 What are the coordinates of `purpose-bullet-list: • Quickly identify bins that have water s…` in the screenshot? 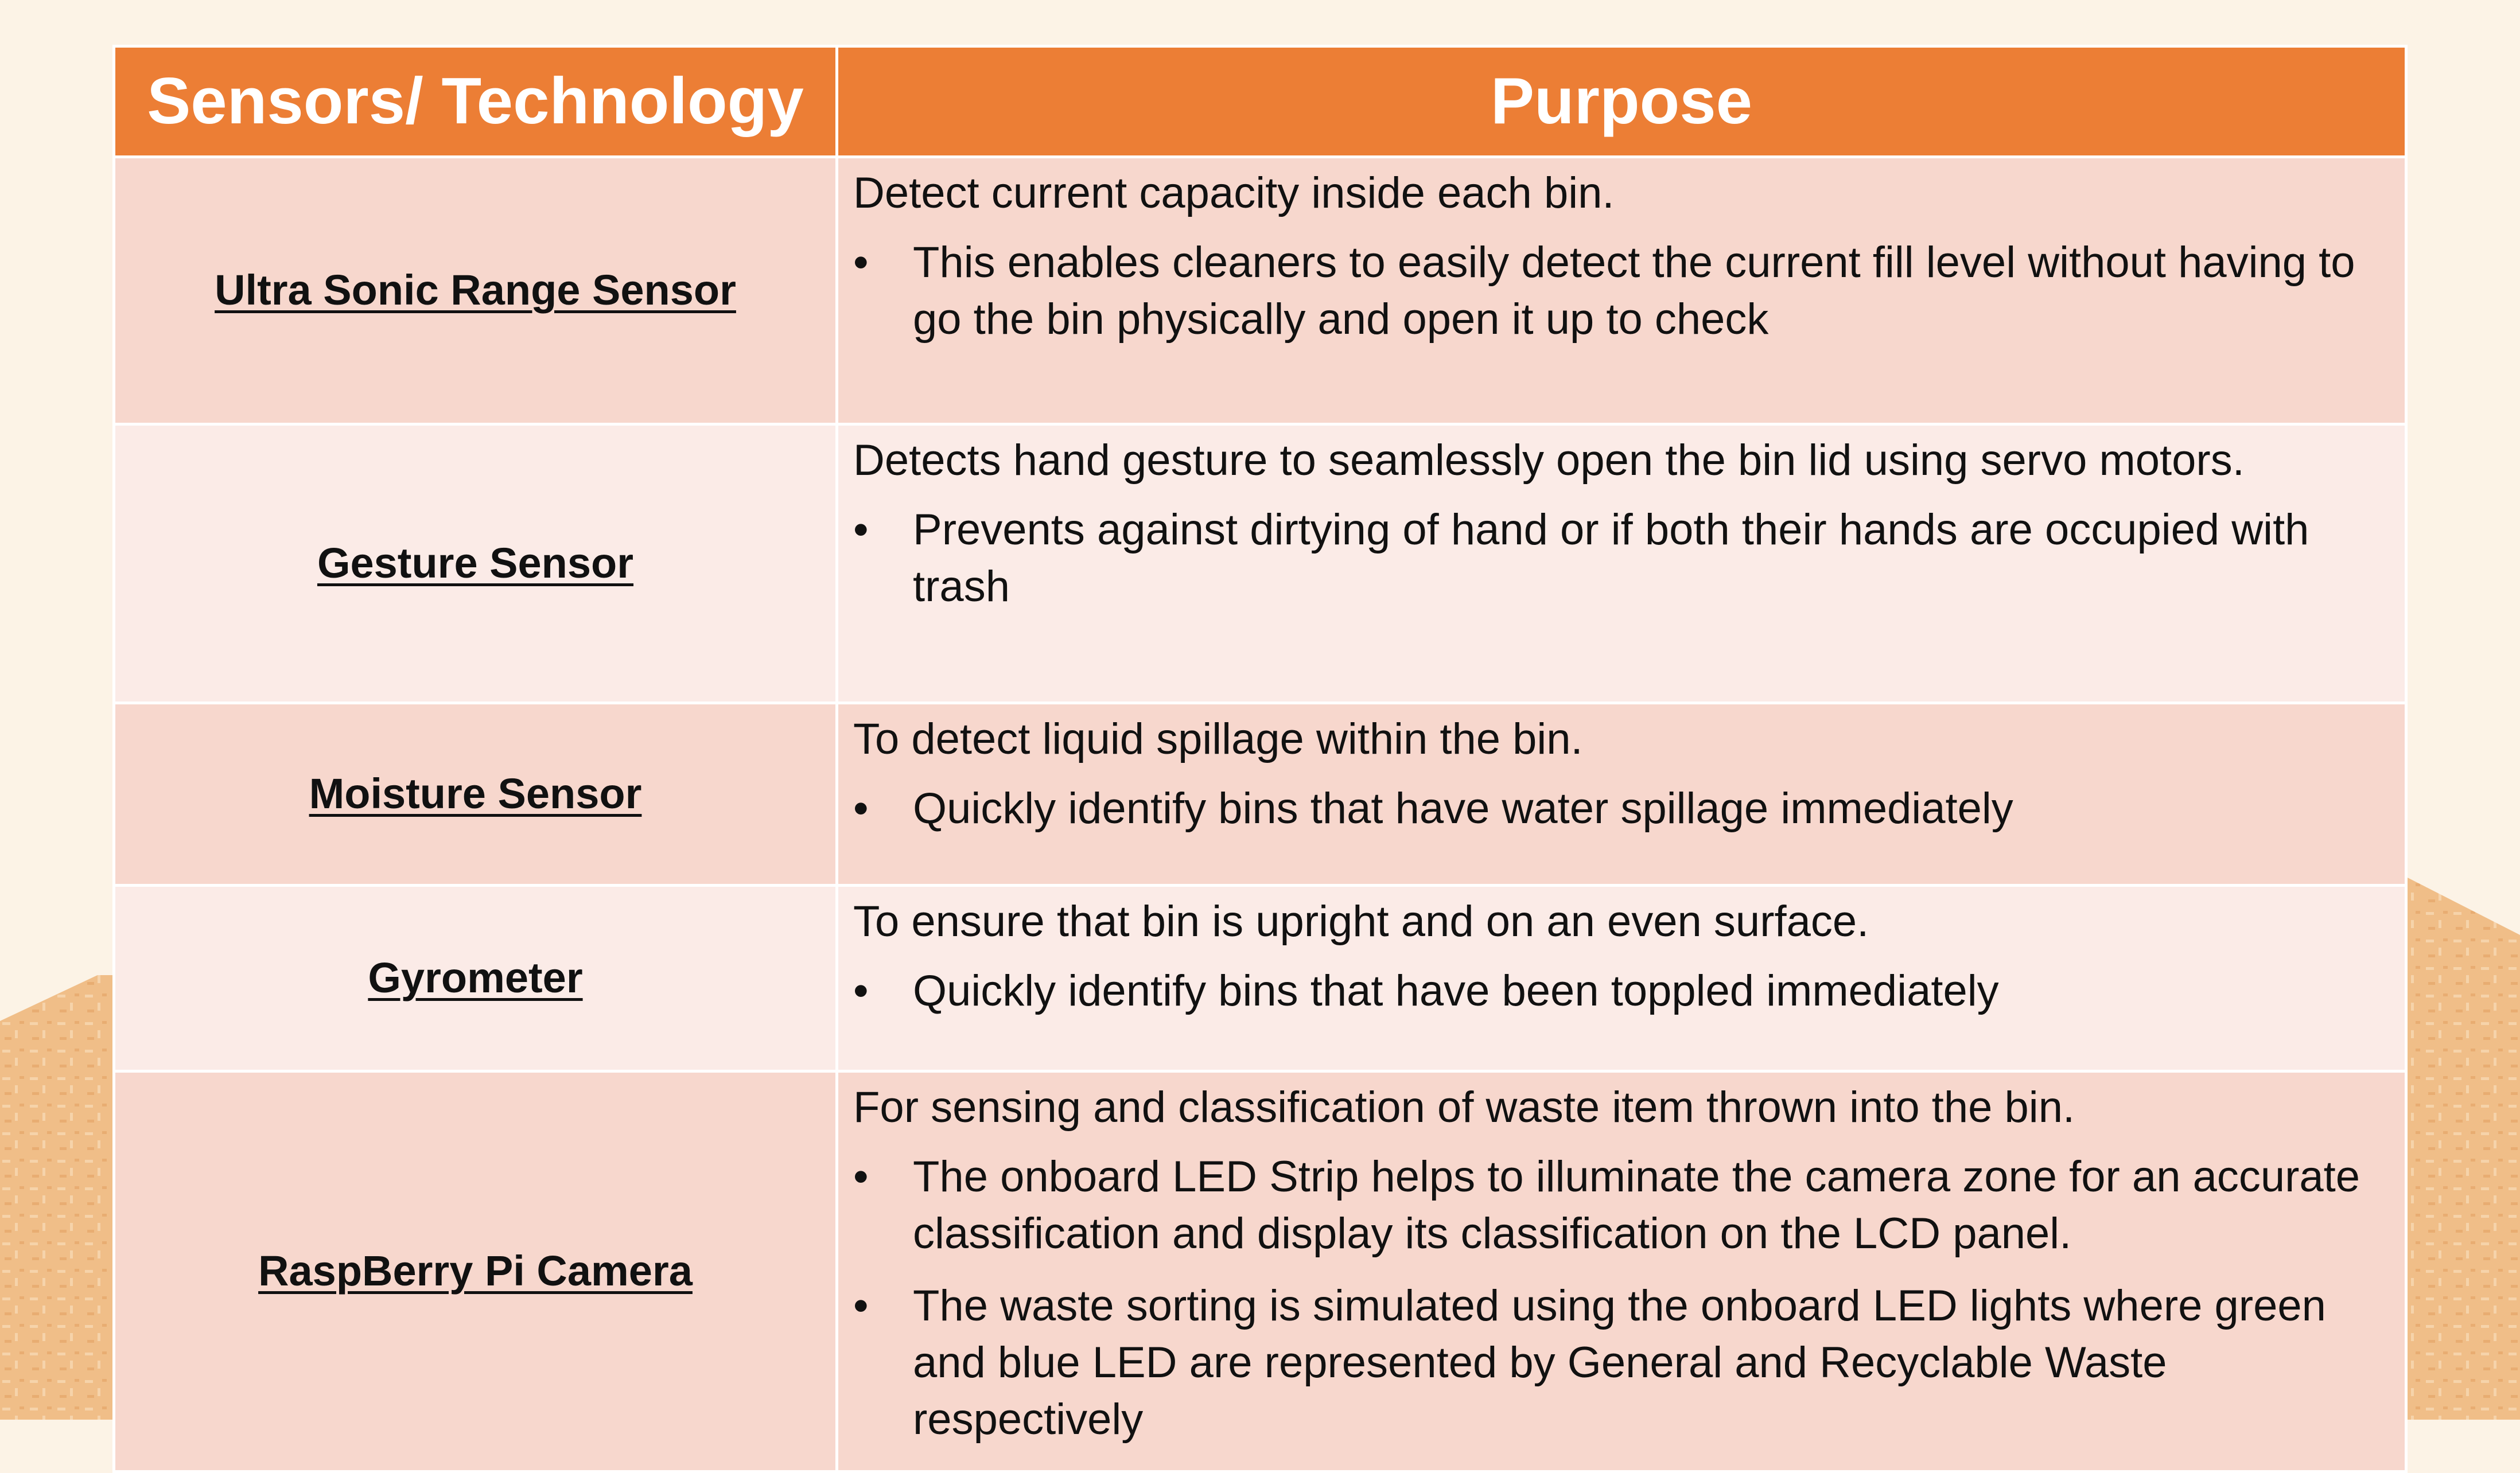 It's located at (1623, 809).